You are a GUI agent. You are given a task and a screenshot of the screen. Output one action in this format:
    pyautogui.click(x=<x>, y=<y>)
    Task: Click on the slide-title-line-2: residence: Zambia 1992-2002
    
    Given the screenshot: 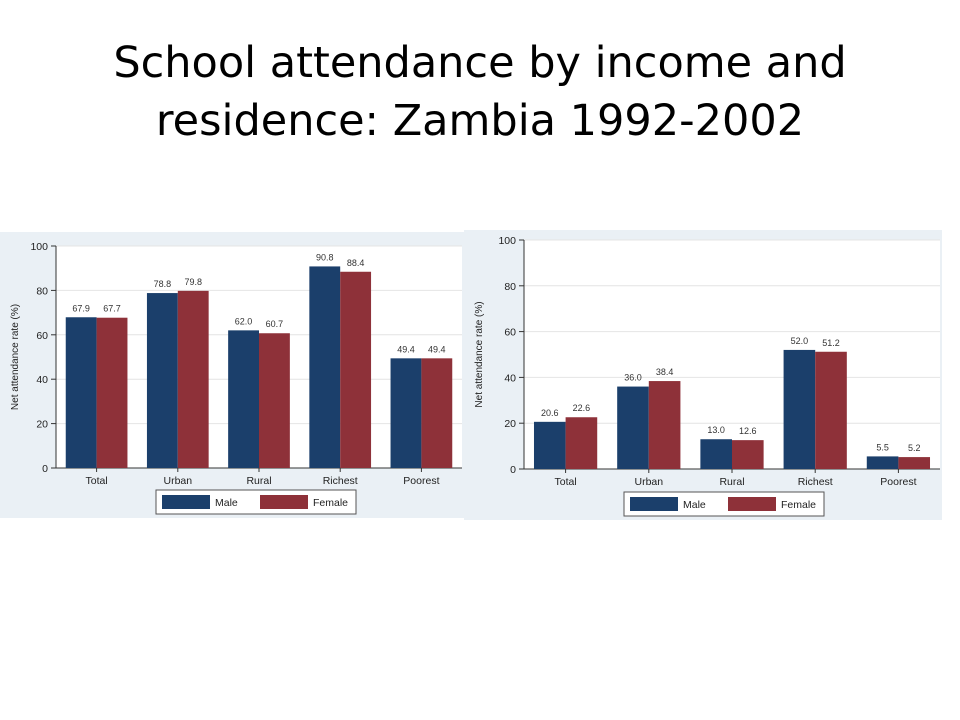 What is the action you would take?
    pyautogui.click(x=480, y=121)
    